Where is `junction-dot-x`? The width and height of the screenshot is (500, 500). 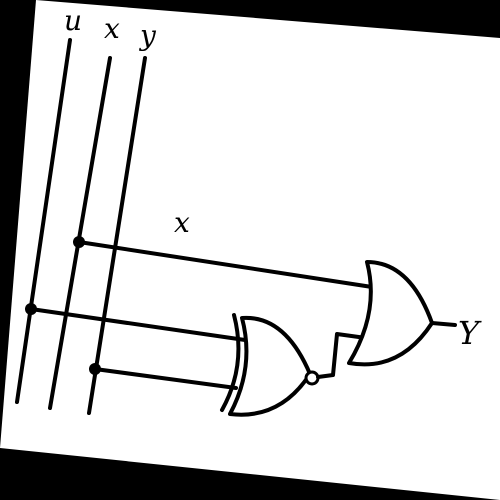
junction-dot-x is located at coordinates (79, 242).